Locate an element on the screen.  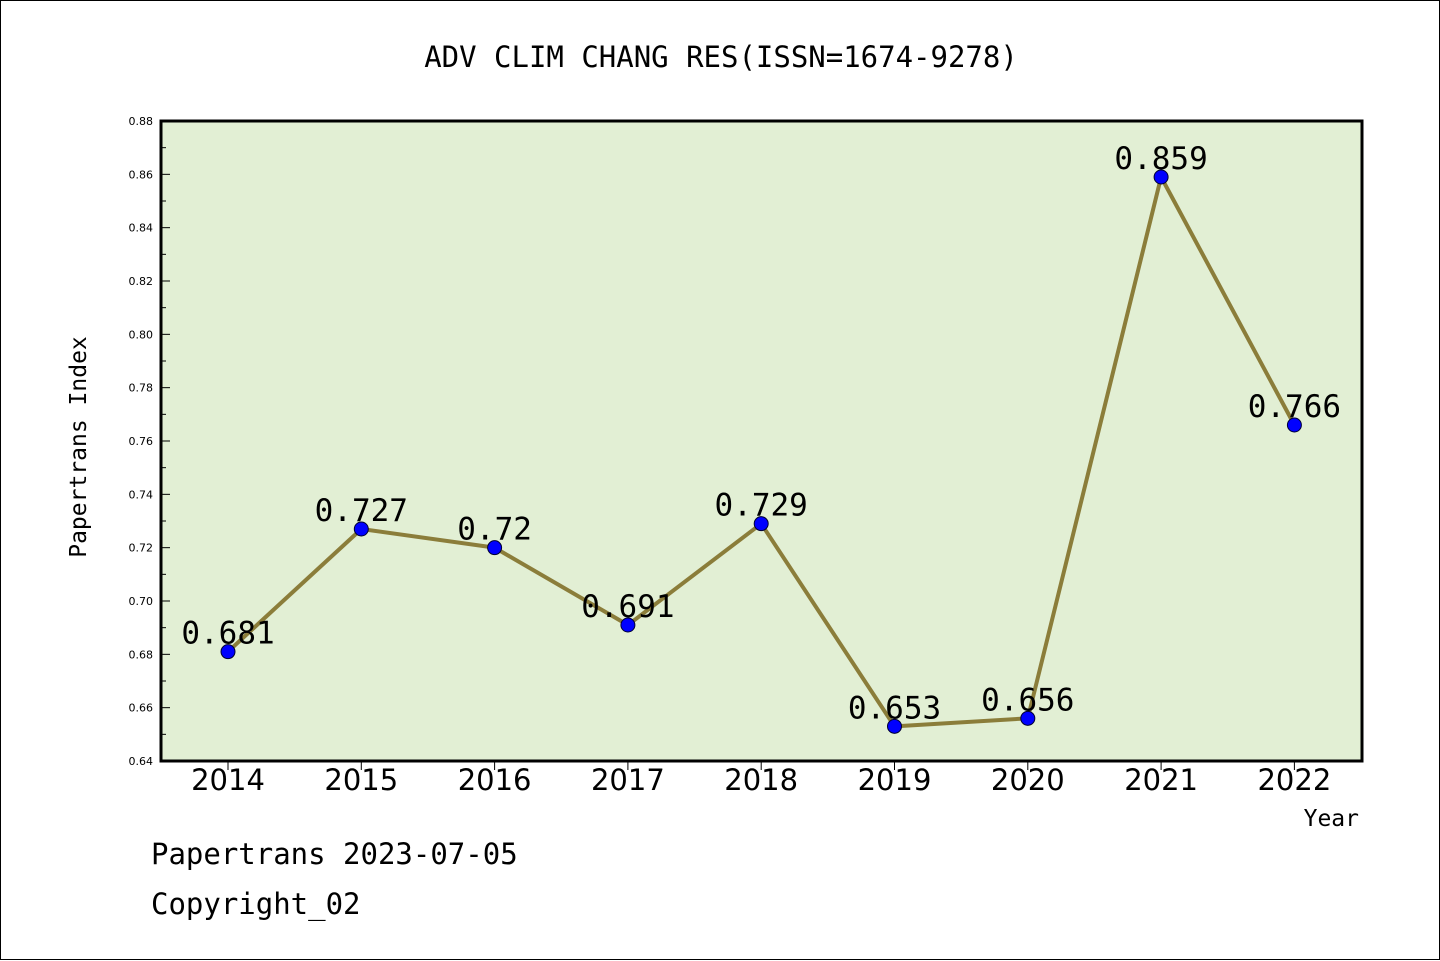
x-axis: 2014 2015 2016 2017 2018 2019 2020 2021 2022 is located at coordinates (761, 779).